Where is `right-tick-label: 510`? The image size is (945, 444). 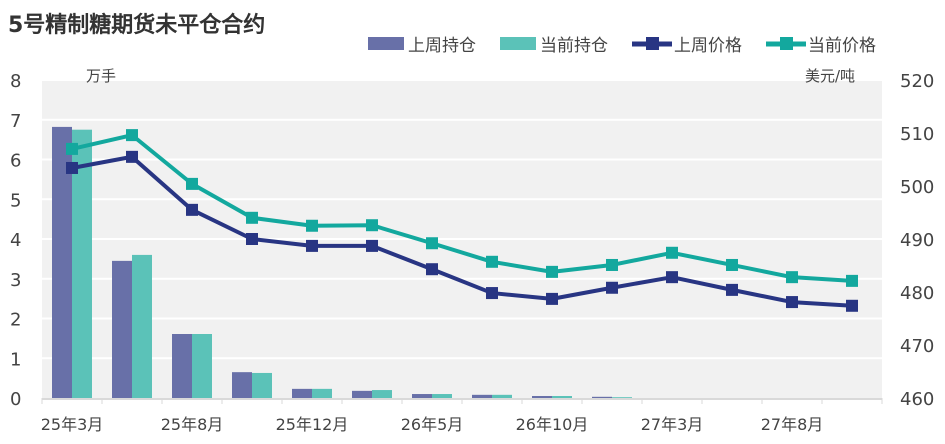
right-tick-label: 510 is located at coordinates (917, 134).